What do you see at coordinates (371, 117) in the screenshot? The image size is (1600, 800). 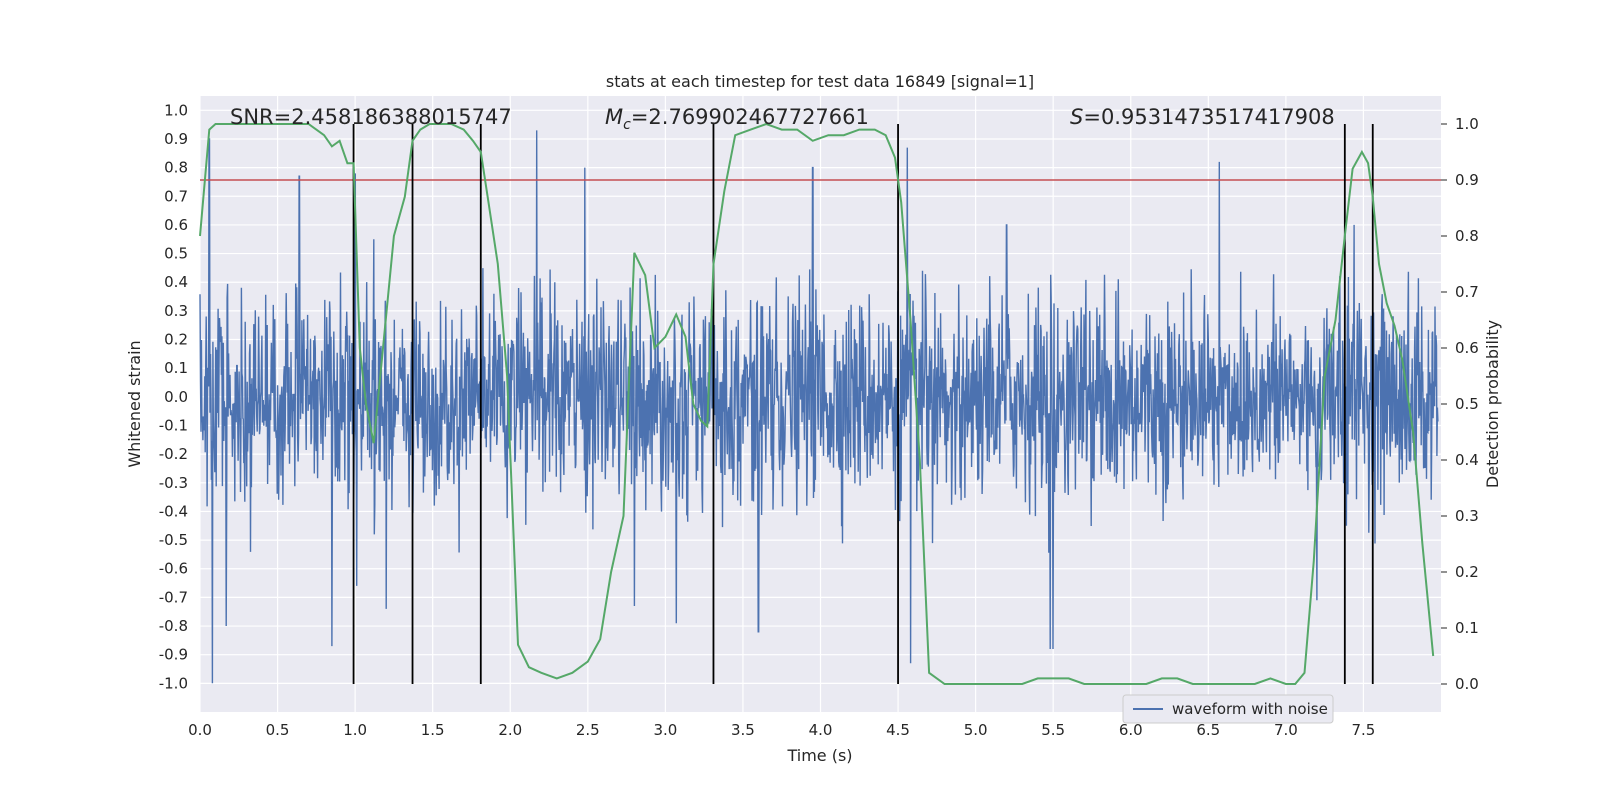 I see `snr-annotation: SNR=2.458186388015747` at bounding box center [371, 117].